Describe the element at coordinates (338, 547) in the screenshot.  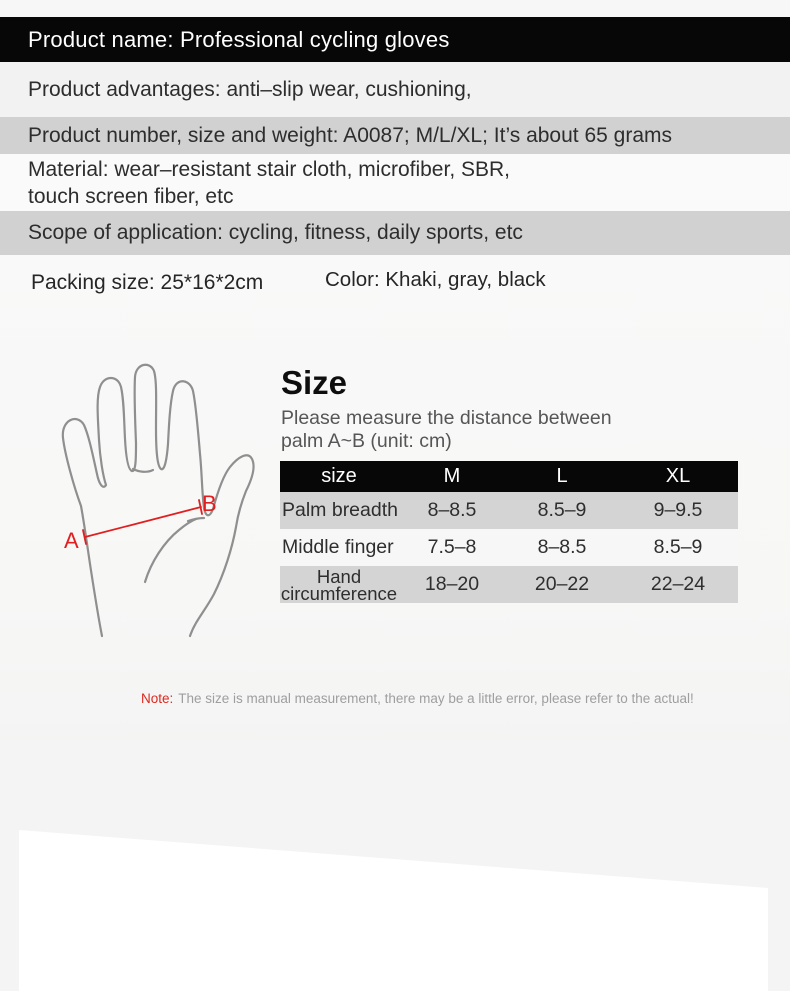
I see `row-label: Middle finger` at that location.